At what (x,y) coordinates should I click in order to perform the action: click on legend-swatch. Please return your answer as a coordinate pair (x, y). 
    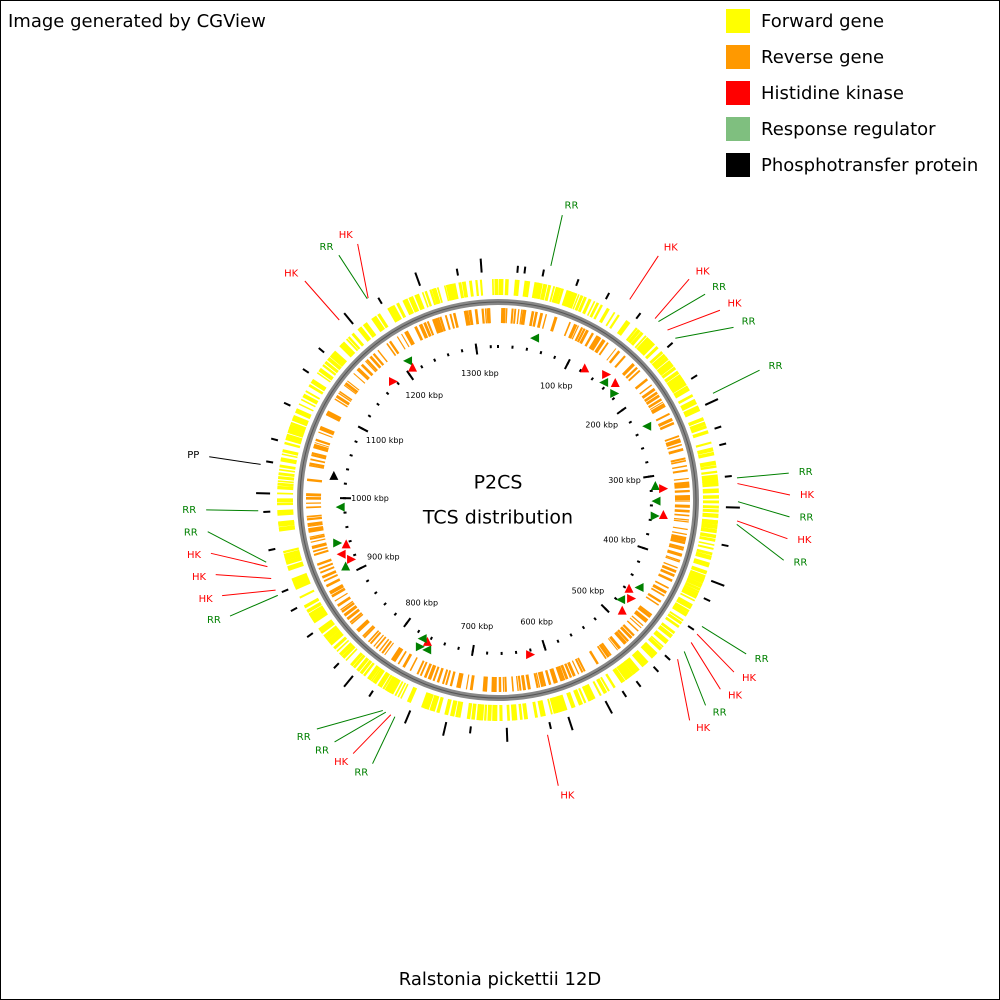
    Looking at the image, I should click on (738, 165).